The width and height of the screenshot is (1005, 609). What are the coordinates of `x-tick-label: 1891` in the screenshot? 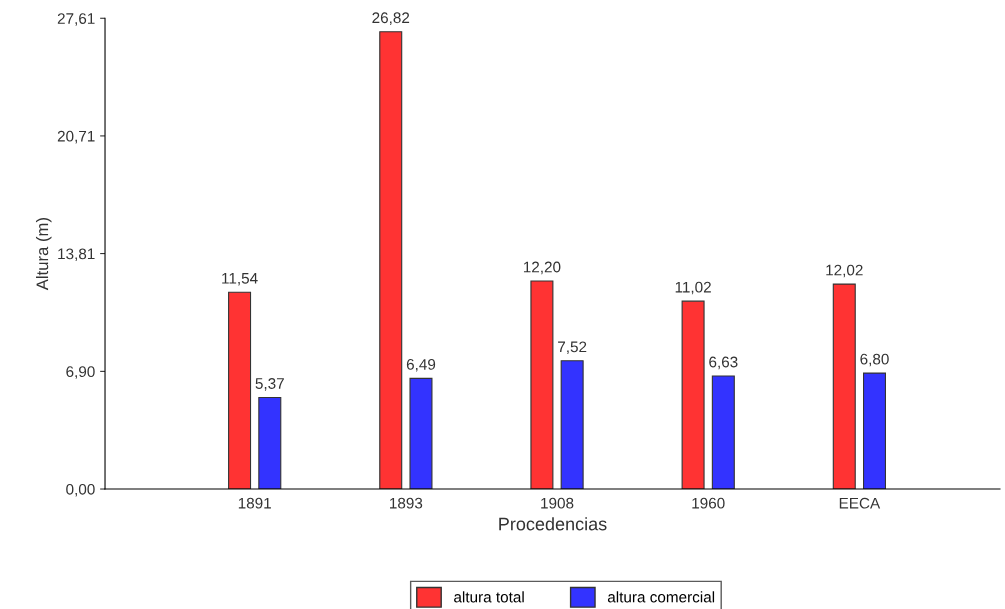 It's located at (254, 503).